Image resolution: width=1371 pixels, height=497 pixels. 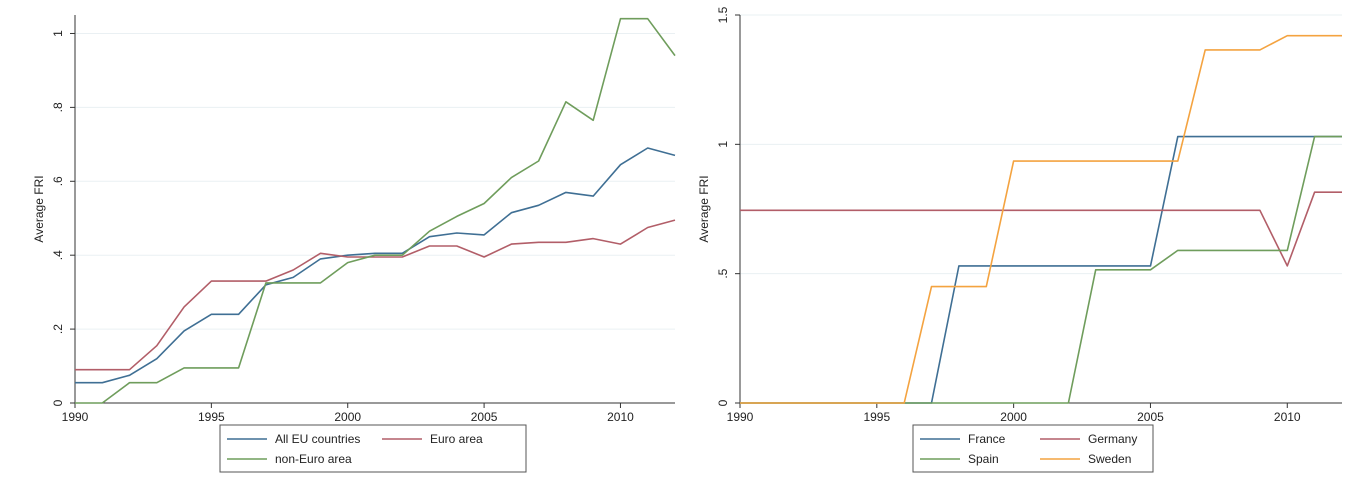 I want to click on legend-label: Spain, so click(x=983, y=459).